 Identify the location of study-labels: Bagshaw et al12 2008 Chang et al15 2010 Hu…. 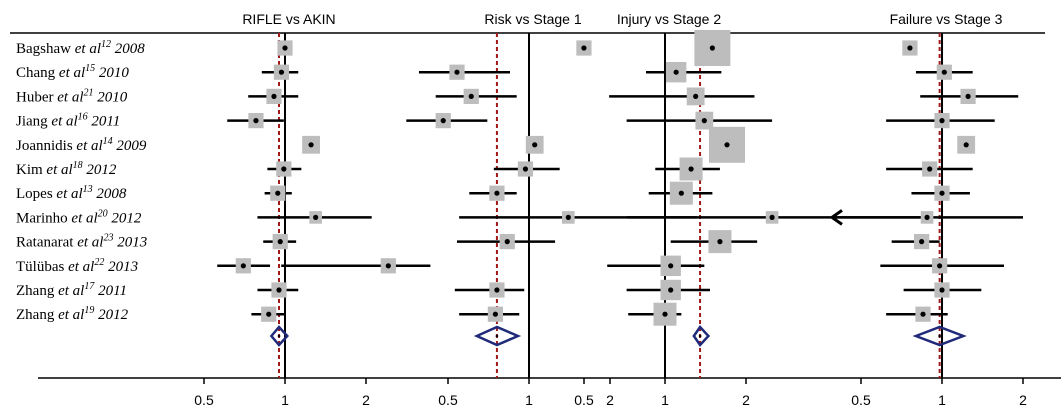
(81, 181).